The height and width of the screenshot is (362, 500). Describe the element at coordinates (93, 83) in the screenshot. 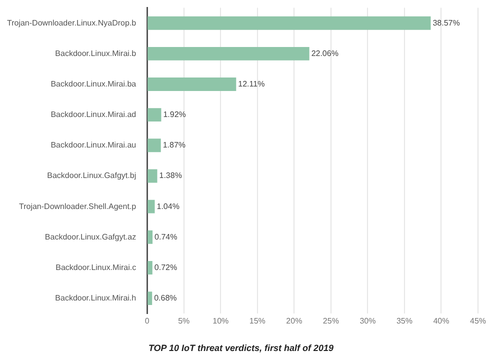

I see `y-tick-label: Backdoor.Linux.Mirai.ba` at that location.